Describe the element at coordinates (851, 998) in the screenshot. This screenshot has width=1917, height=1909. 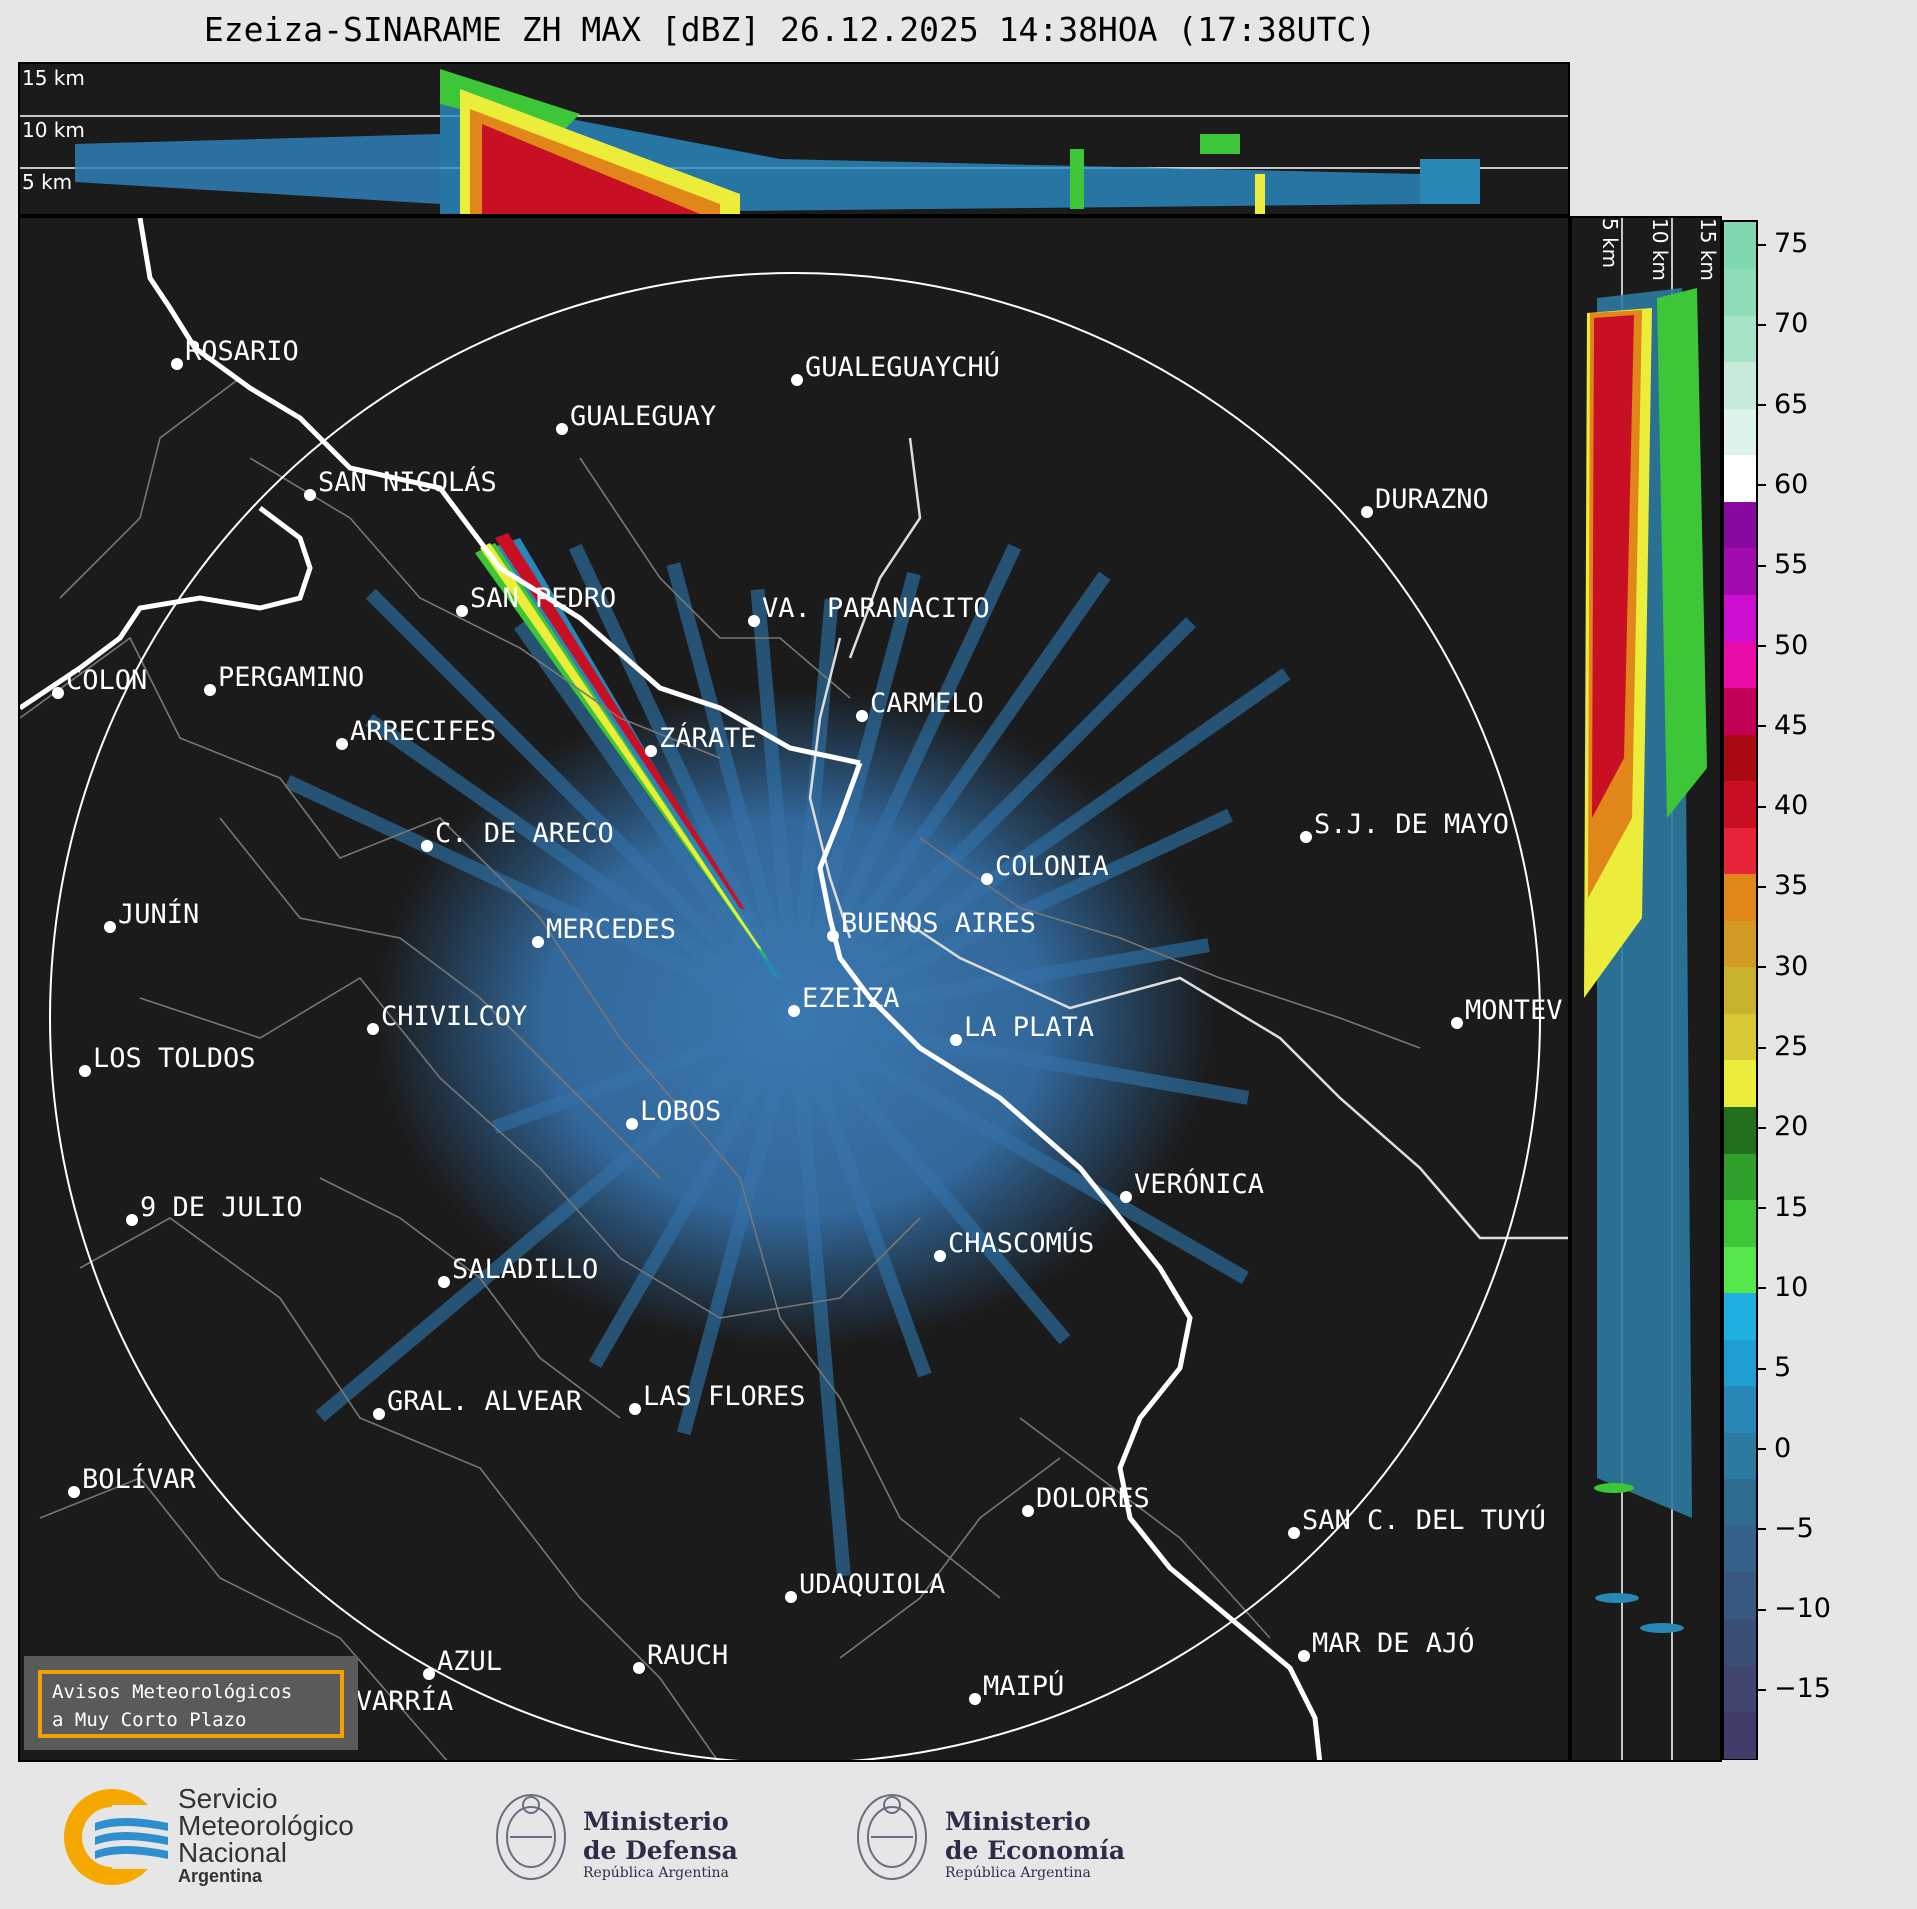
I see `city-label: EZEIZA` at that location.